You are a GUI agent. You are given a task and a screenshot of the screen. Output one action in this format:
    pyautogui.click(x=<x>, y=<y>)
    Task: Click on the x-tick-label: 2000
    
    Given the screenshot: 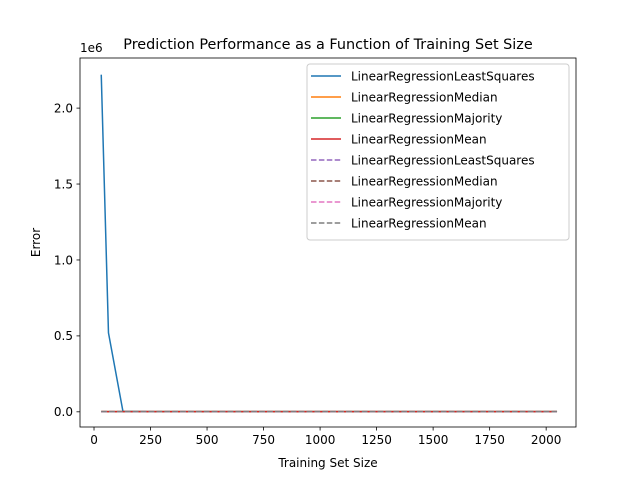 What is the action you would take?
    pyautogui.click(x=546, y=440)
    